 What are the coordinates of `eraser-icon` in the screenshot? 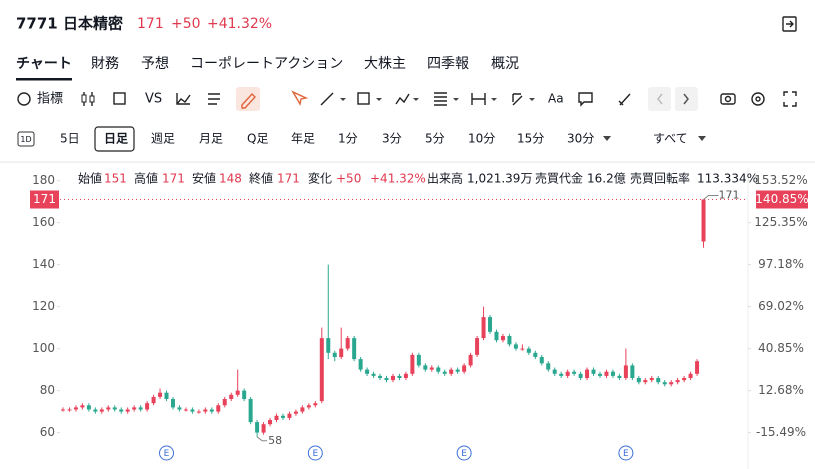 It's located at (624, 99).